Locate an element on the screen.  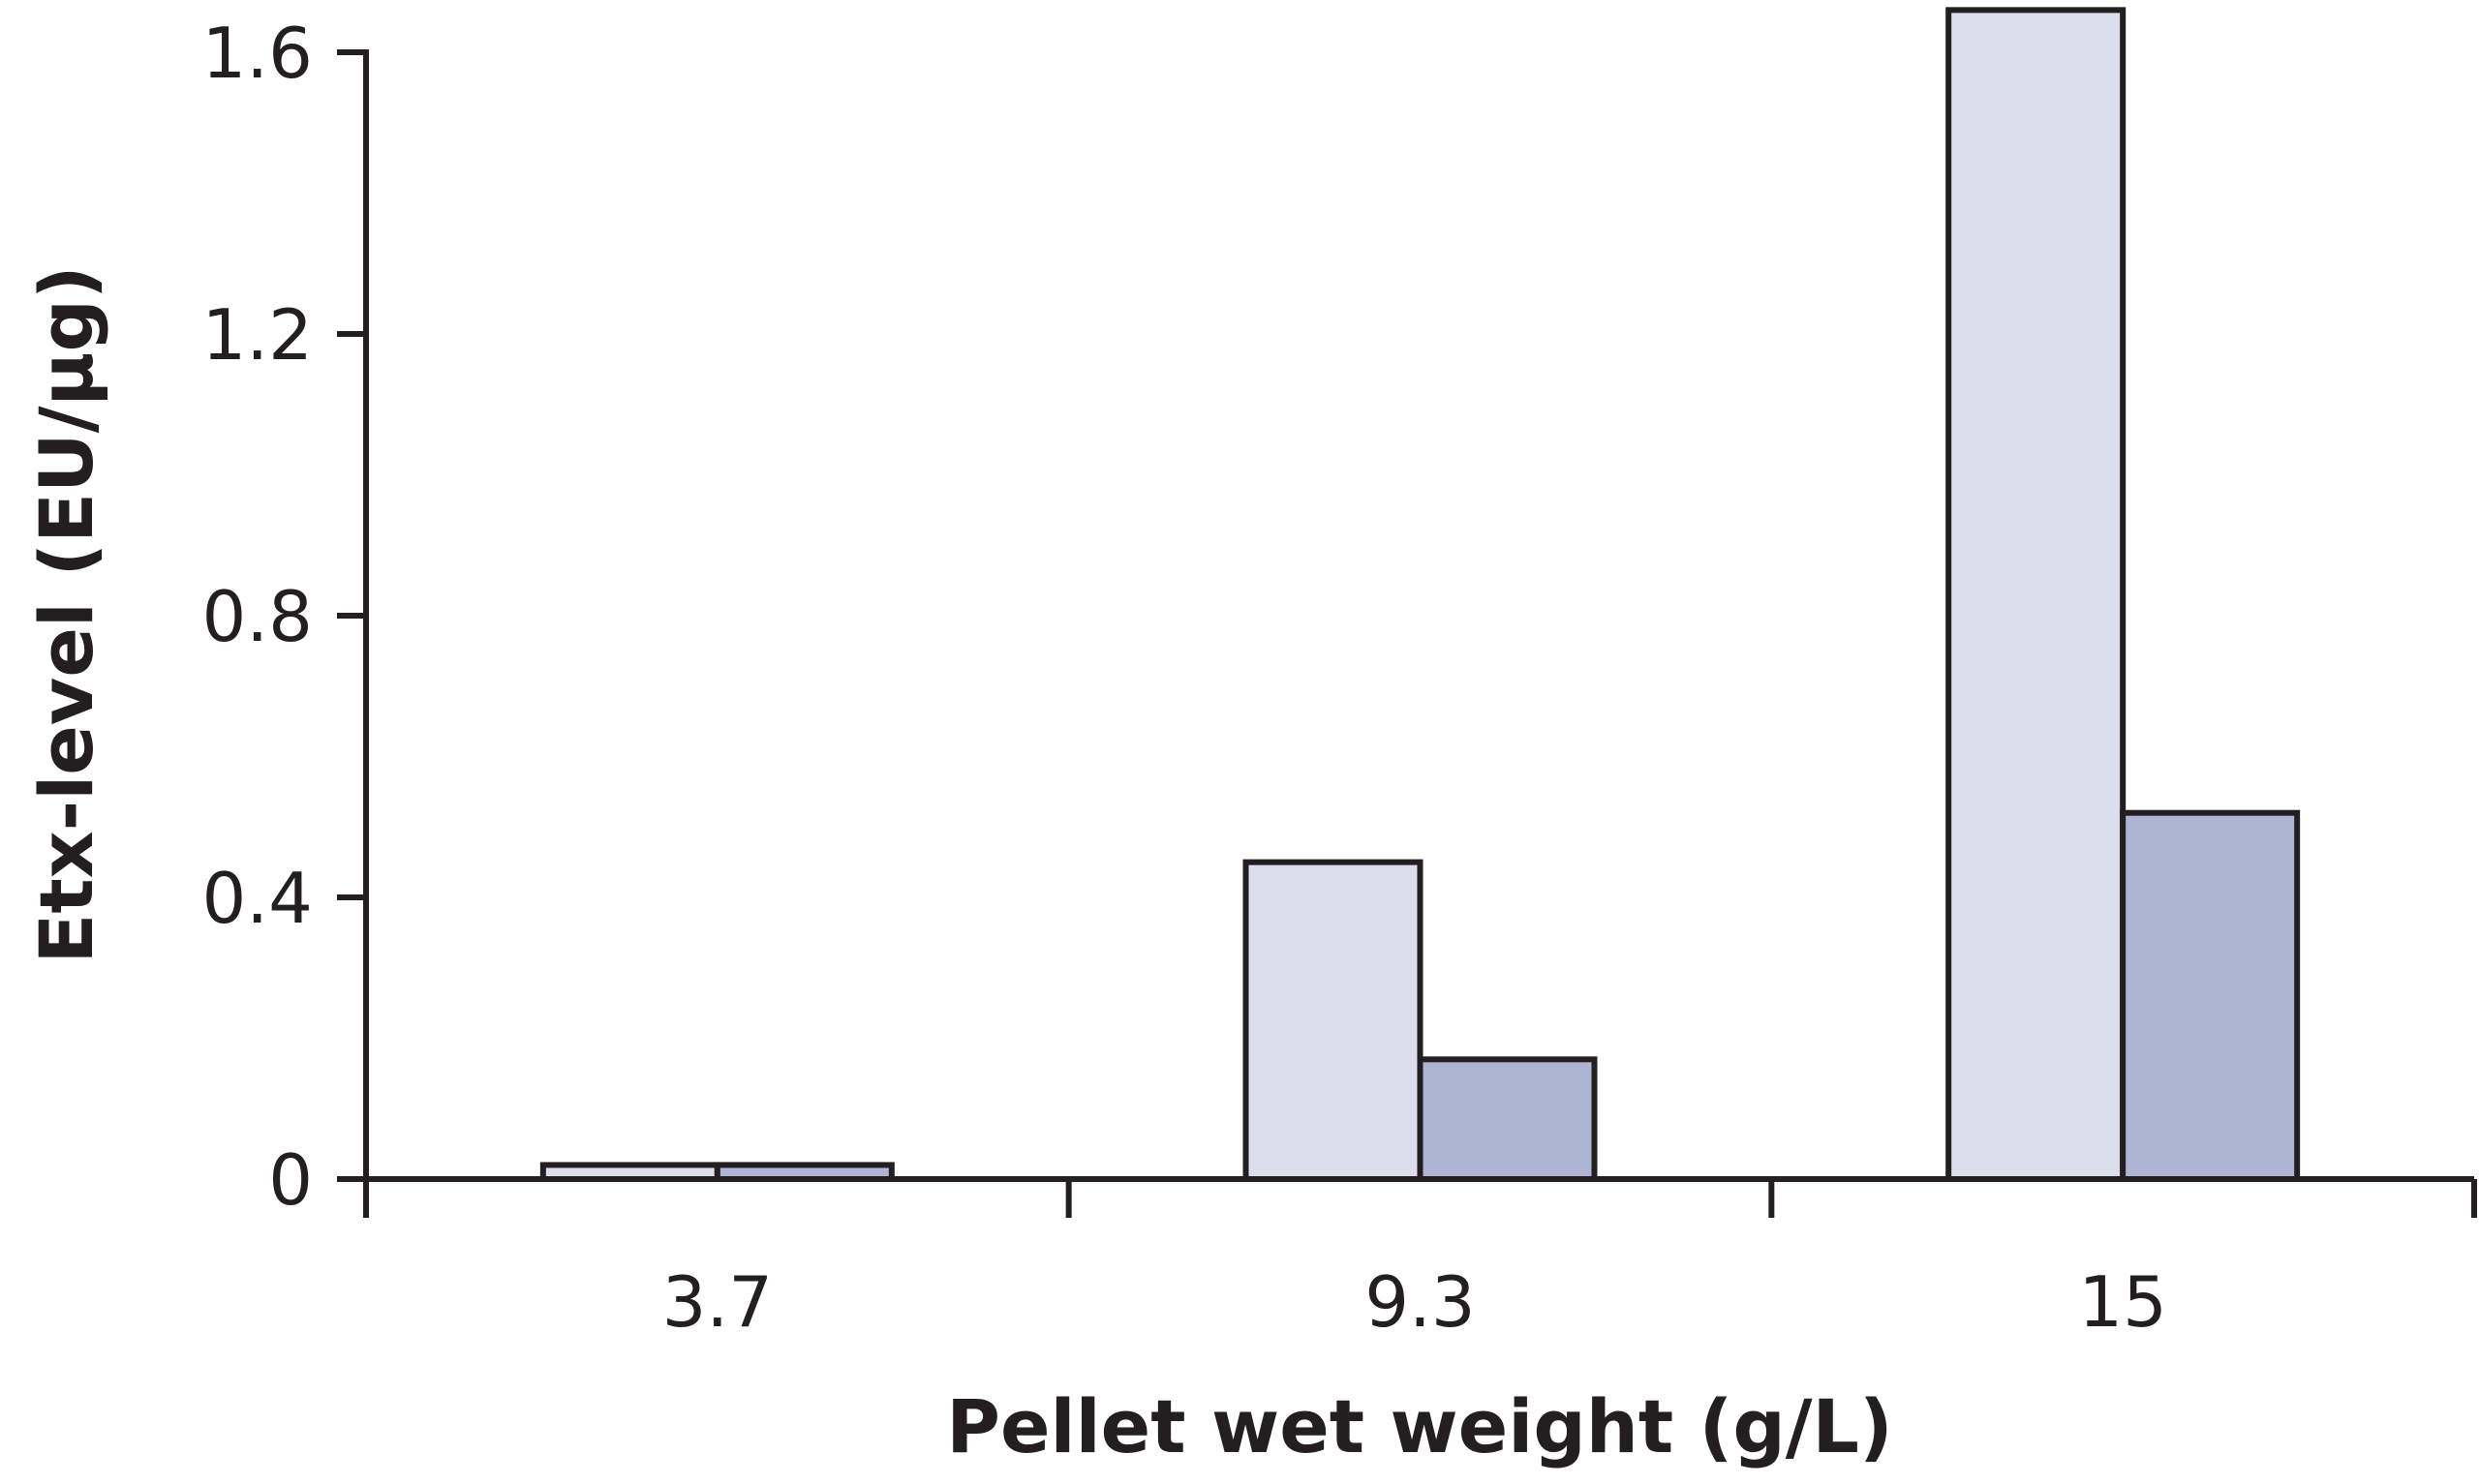
y-tick-label: 0.4 is located at coordinates (257, 898).